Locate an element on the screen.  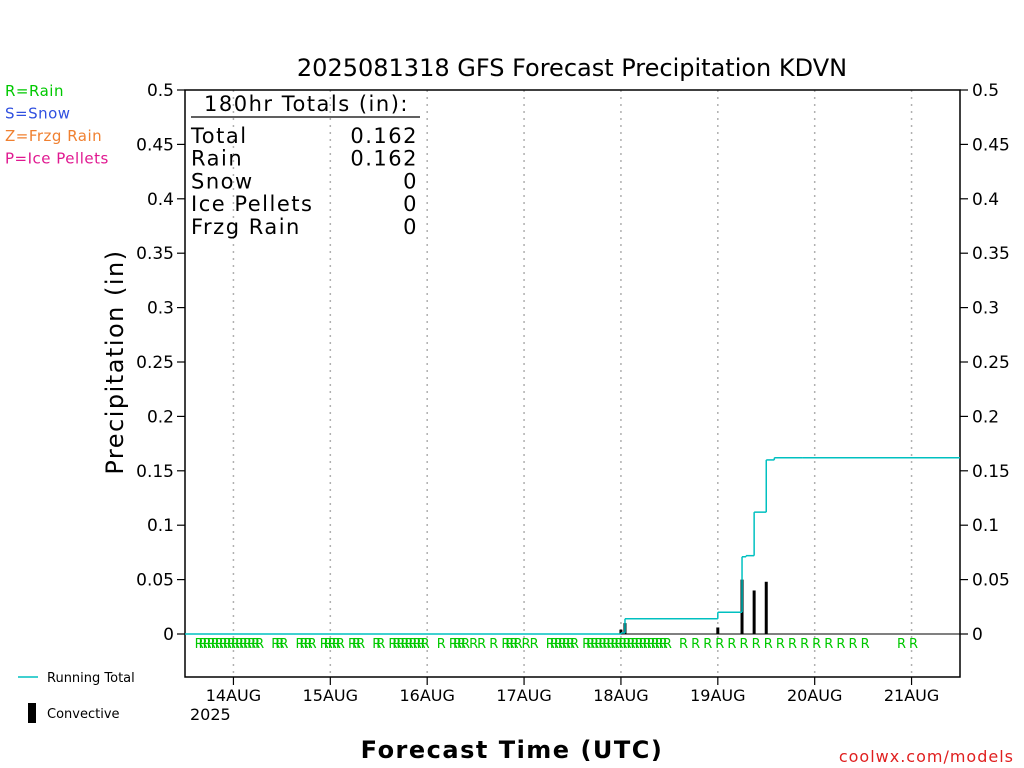
y-tick-label-left: 0.45 is located at coordinates (155, 145).